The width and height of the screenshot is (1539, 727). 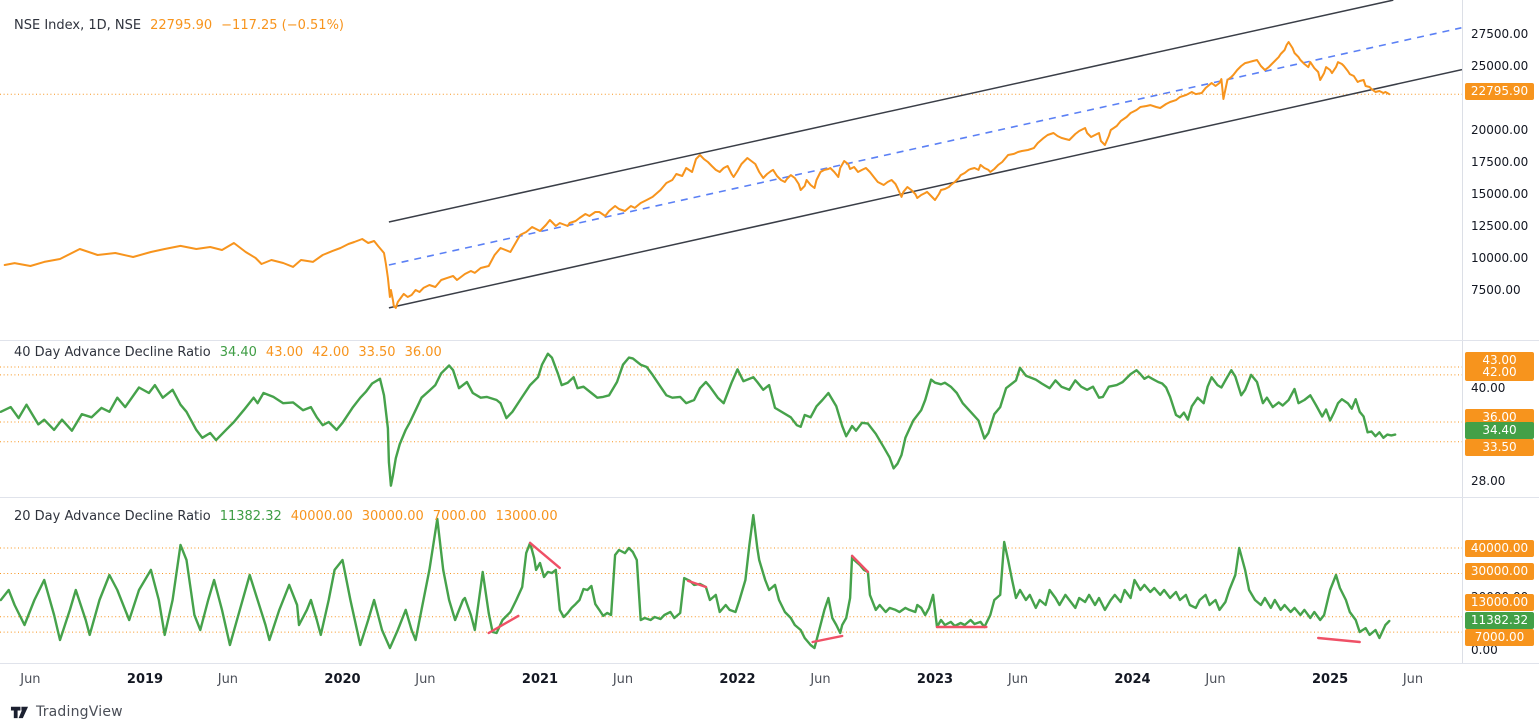 What do you see at coordinates (283, 25) in the screenshot?
I see `pane1-change: −117.25 (−0.51%)` at bounding box center [283, 25].